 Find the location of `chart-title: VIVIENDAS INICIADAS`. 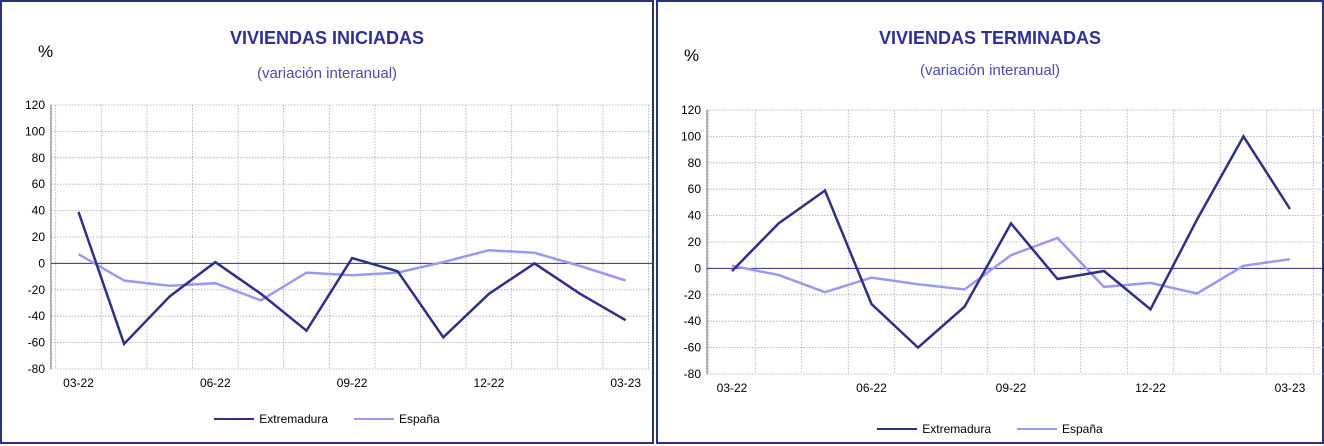

chart-title: VIVIENDAS INICIADAS is located at coordinates (327, 38).